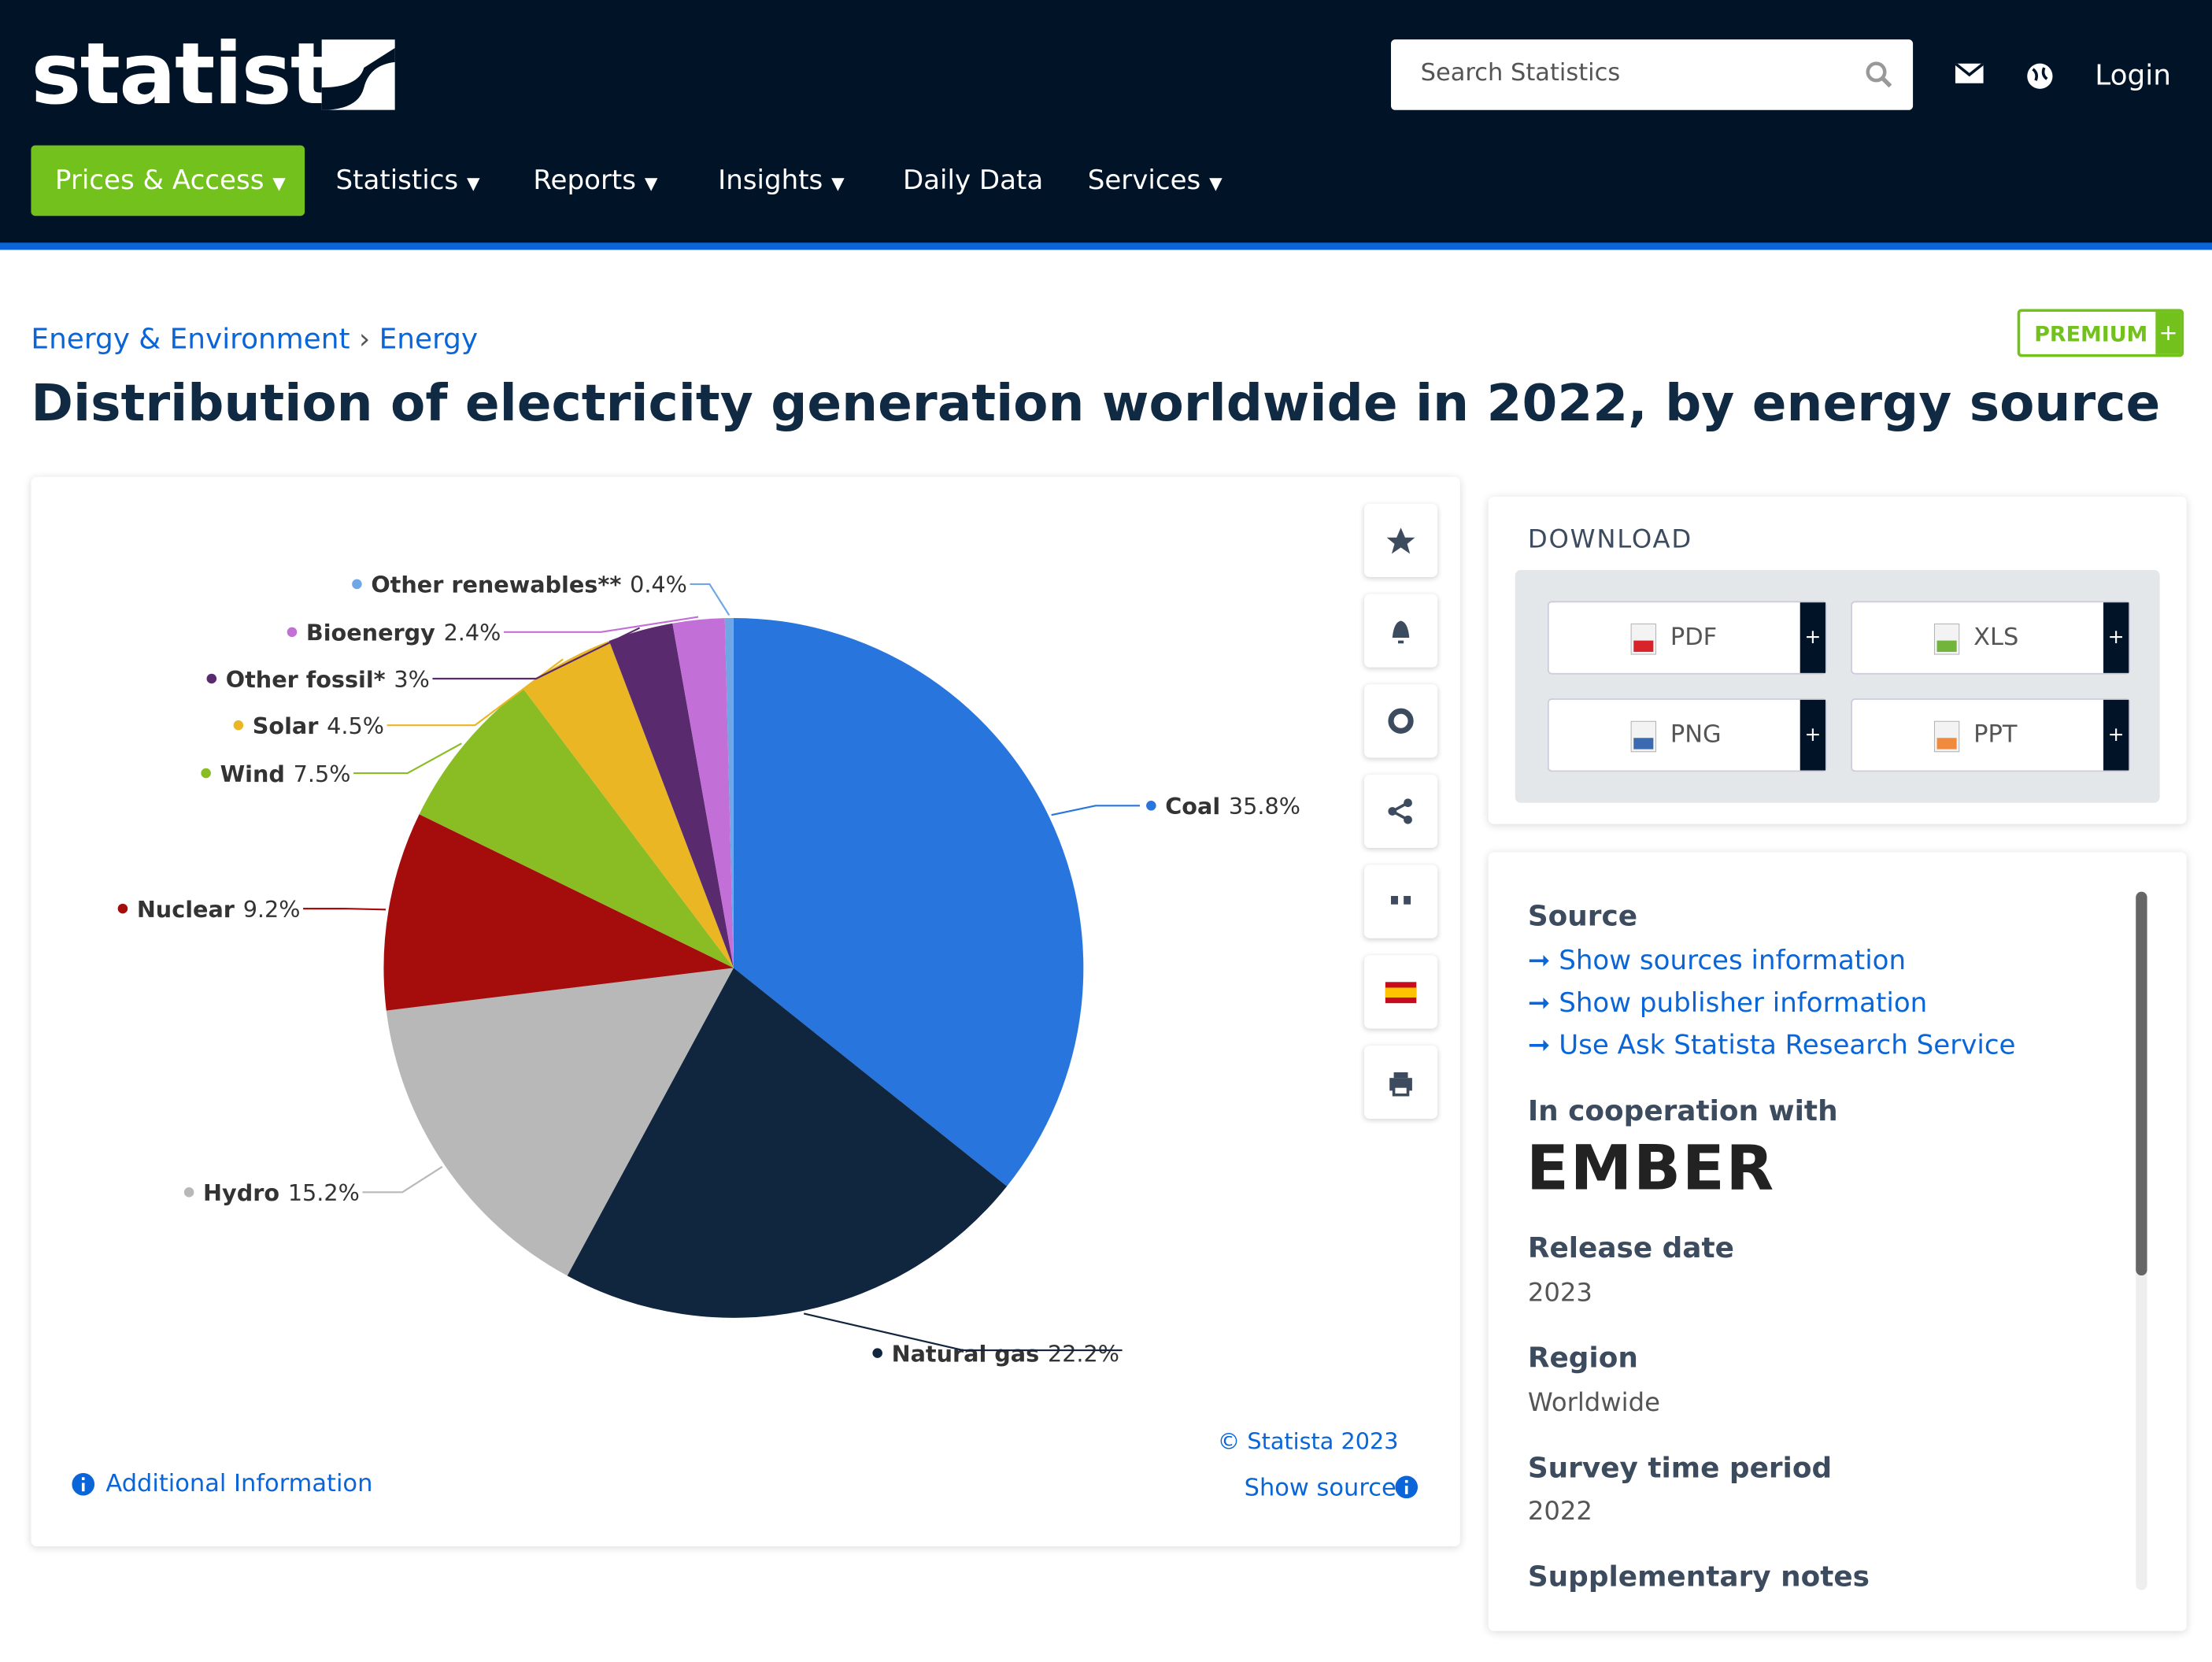 This screenshot has height=1662, width=2212. What do you see at coordinates (285, 774) in the screenshot?
I see `data-label: Wind 7.5%` at bounding box center [285, 774].